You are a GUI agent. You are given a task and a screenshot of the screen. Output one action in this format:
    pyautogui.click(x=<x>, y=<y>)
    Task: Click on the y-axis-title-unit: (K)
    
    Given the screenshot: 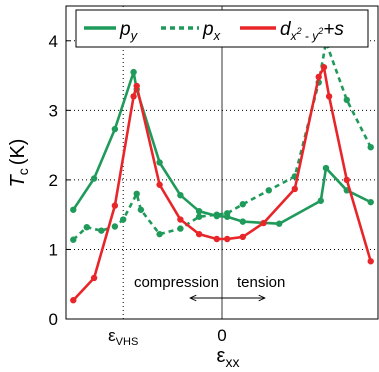 What is the action you would take?
    pyautogui.click(x=18, y=152)
    